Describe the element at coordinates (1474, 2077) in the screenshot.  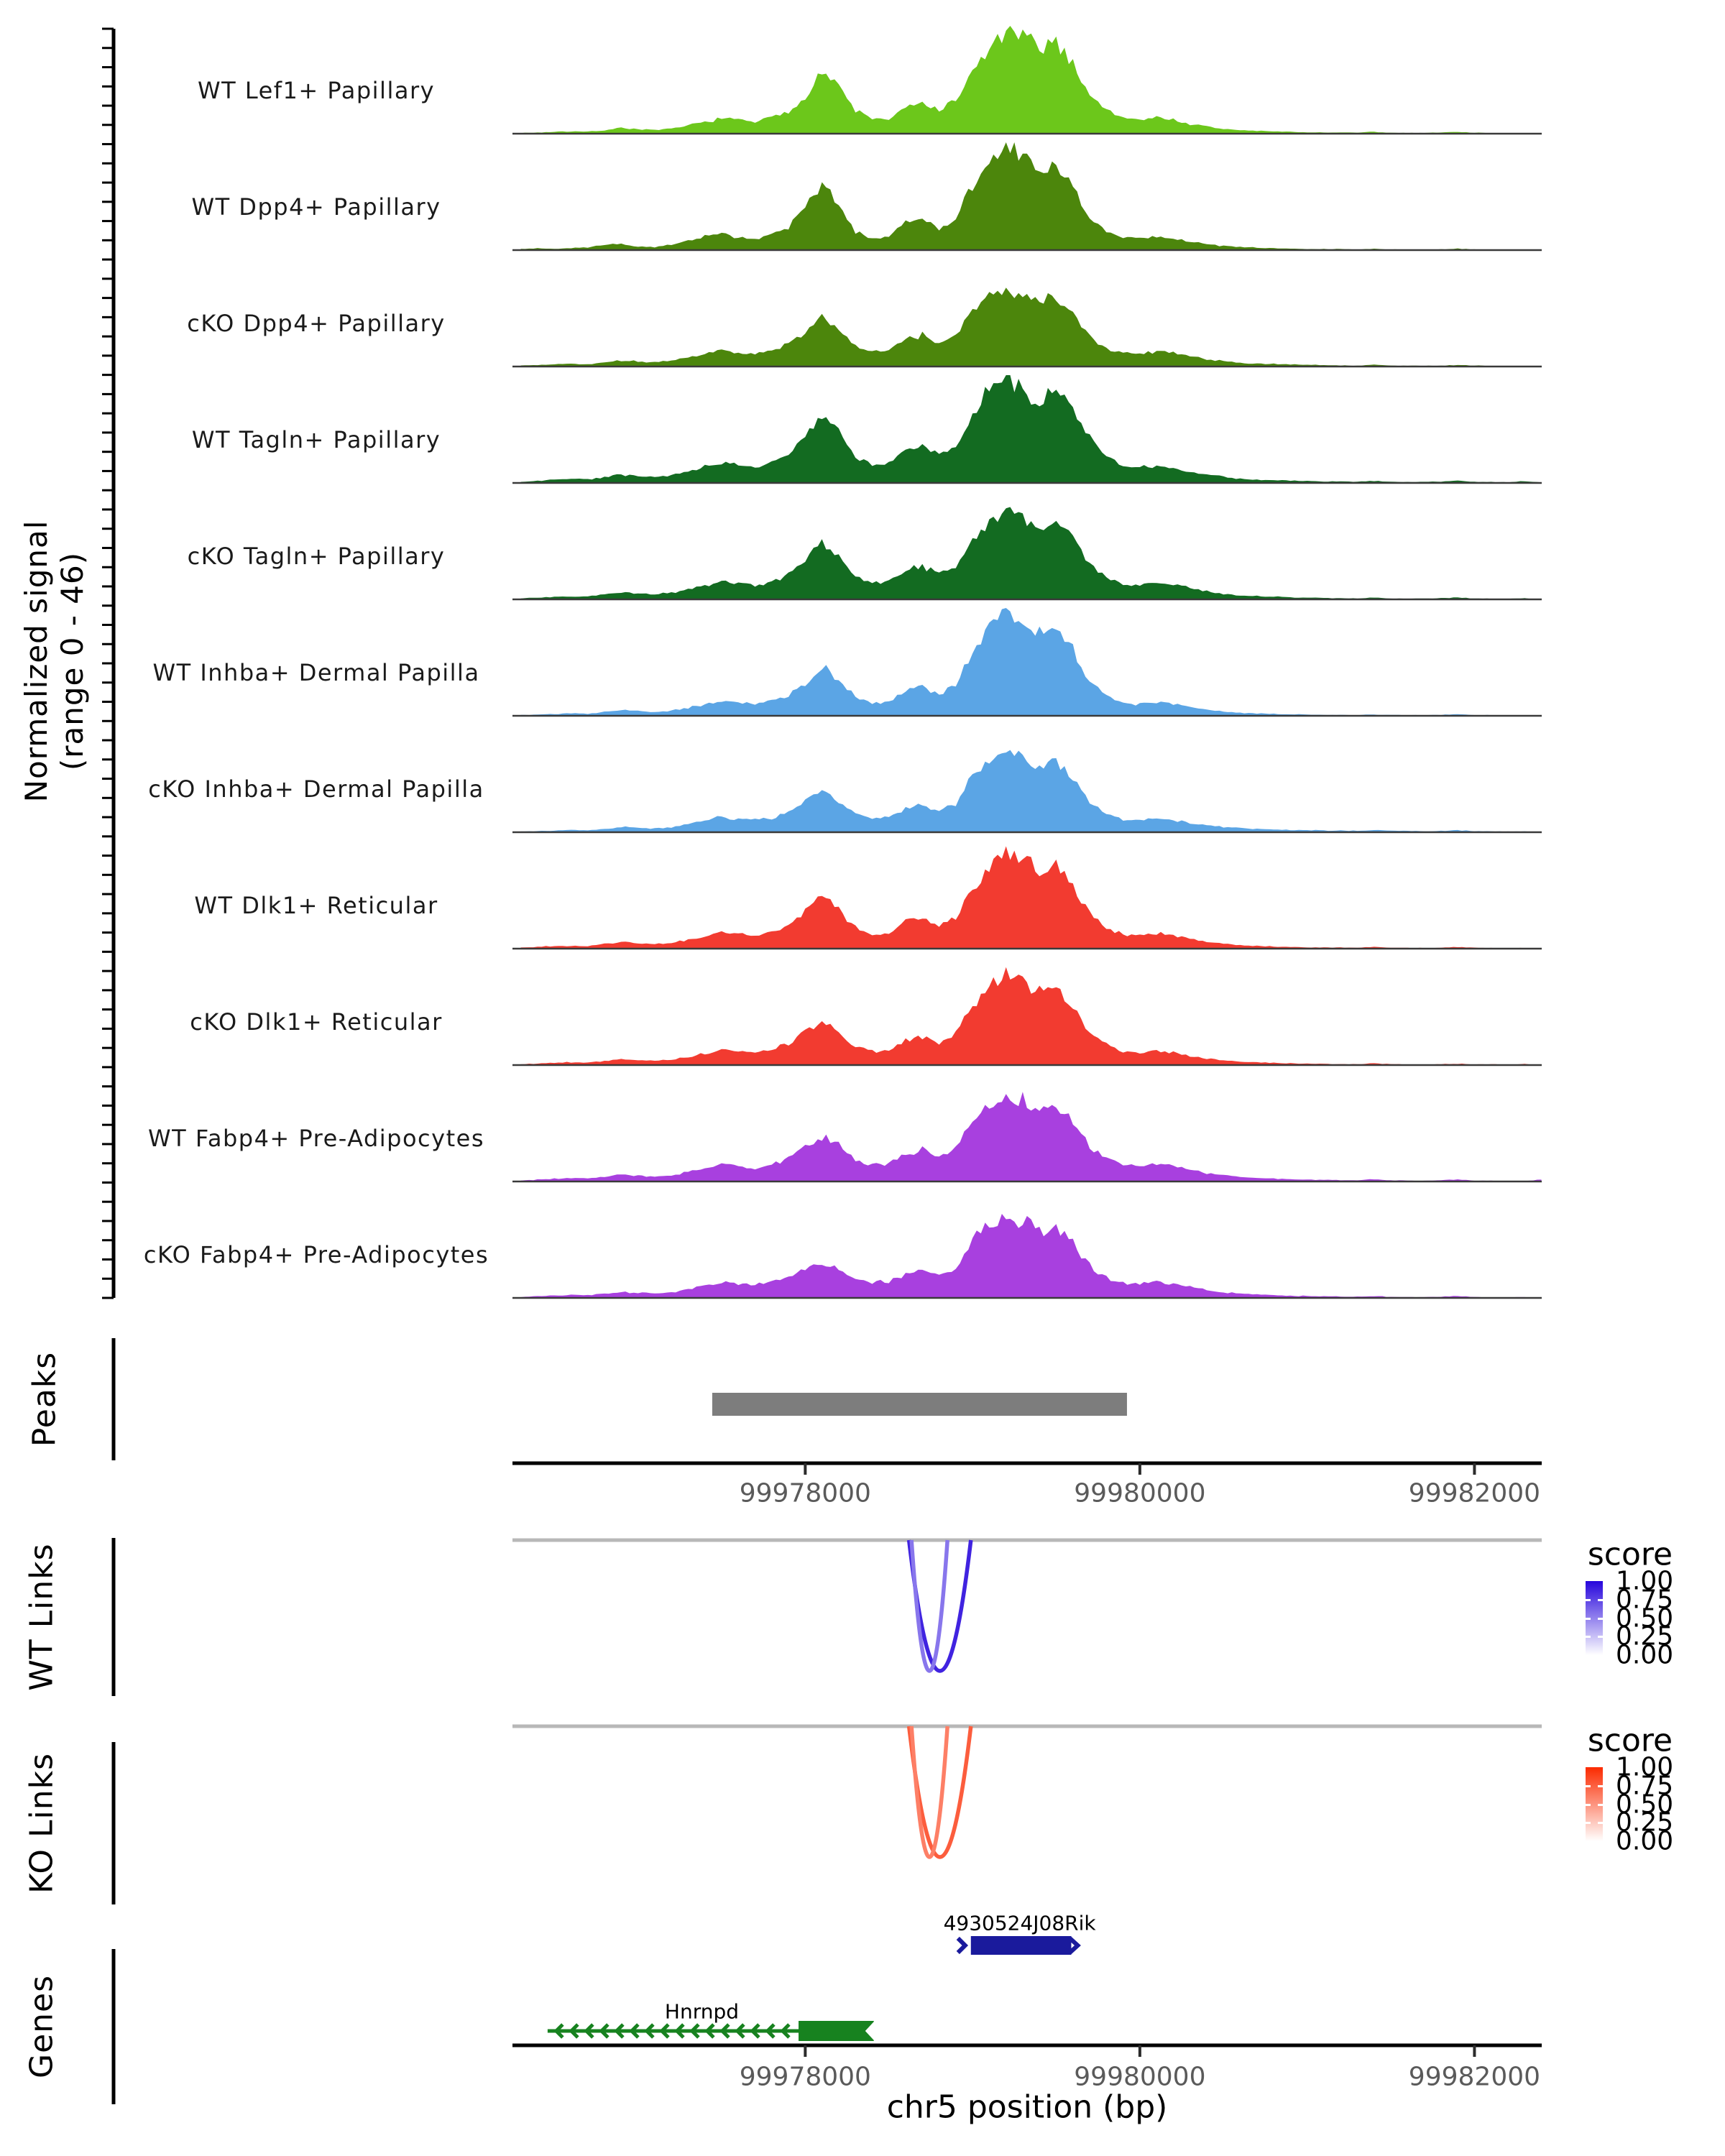
I see `lower-axis-tick-label: 99982000` at that location.